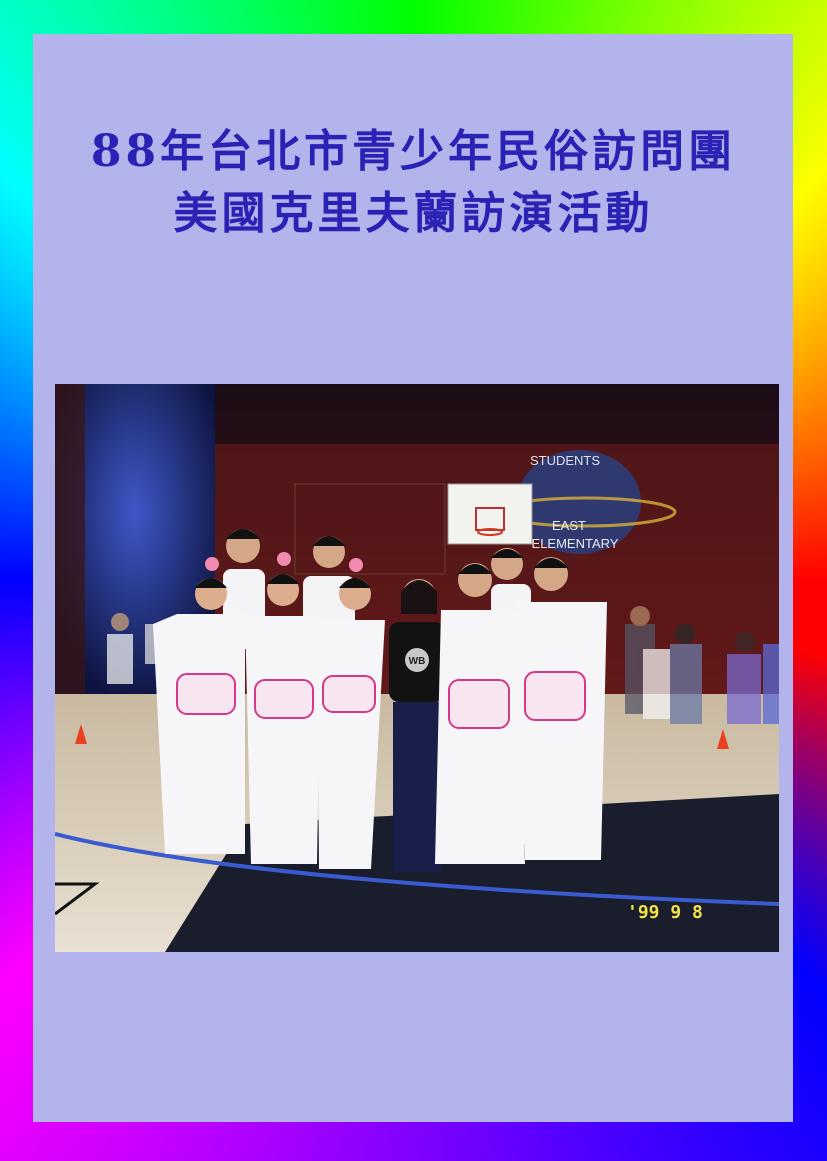 The image size is (827, 1161). What do you see at coordinates (665, 912) in the screenshot?
I see `photo-date-stamp: '99 9 8` at bounding box center [665, 912].